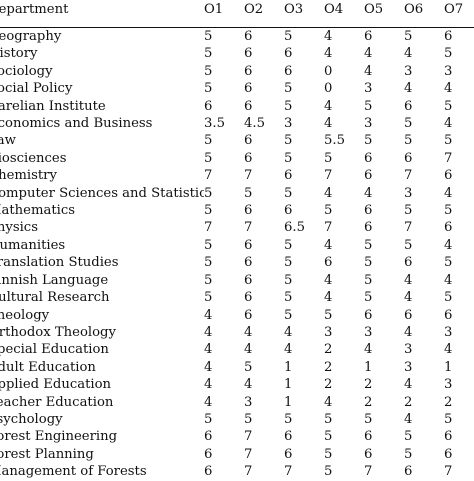  Describe the element at coordinates (448, 158) in the screenshot. I see `score-cell-o7: 7` at that location.